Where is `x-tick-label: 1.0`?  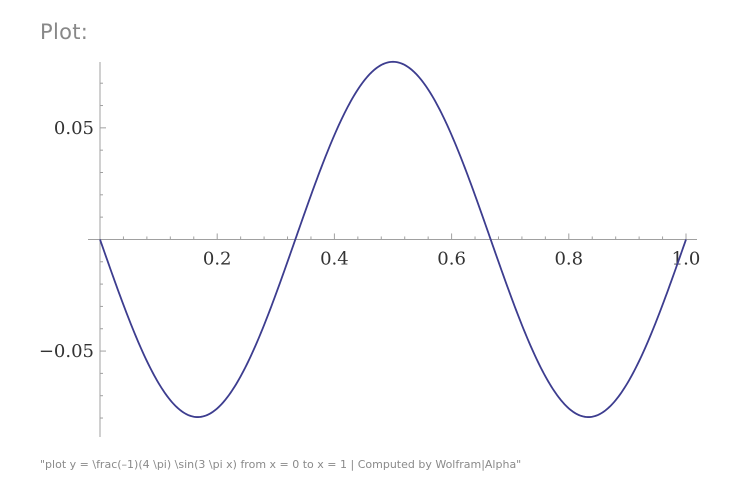
x-tick-label: 1.0 is located at coordinates (686, 258).